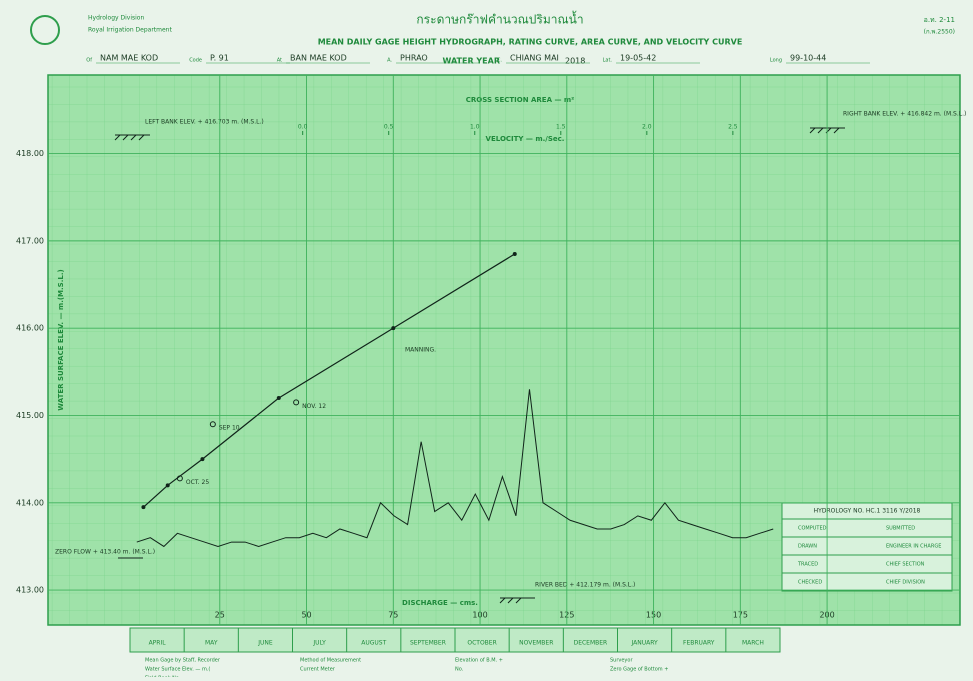 The width and height of the screenshot is (973, 681). I want to click on measurement-label: SEP 10, so click(229, 428).